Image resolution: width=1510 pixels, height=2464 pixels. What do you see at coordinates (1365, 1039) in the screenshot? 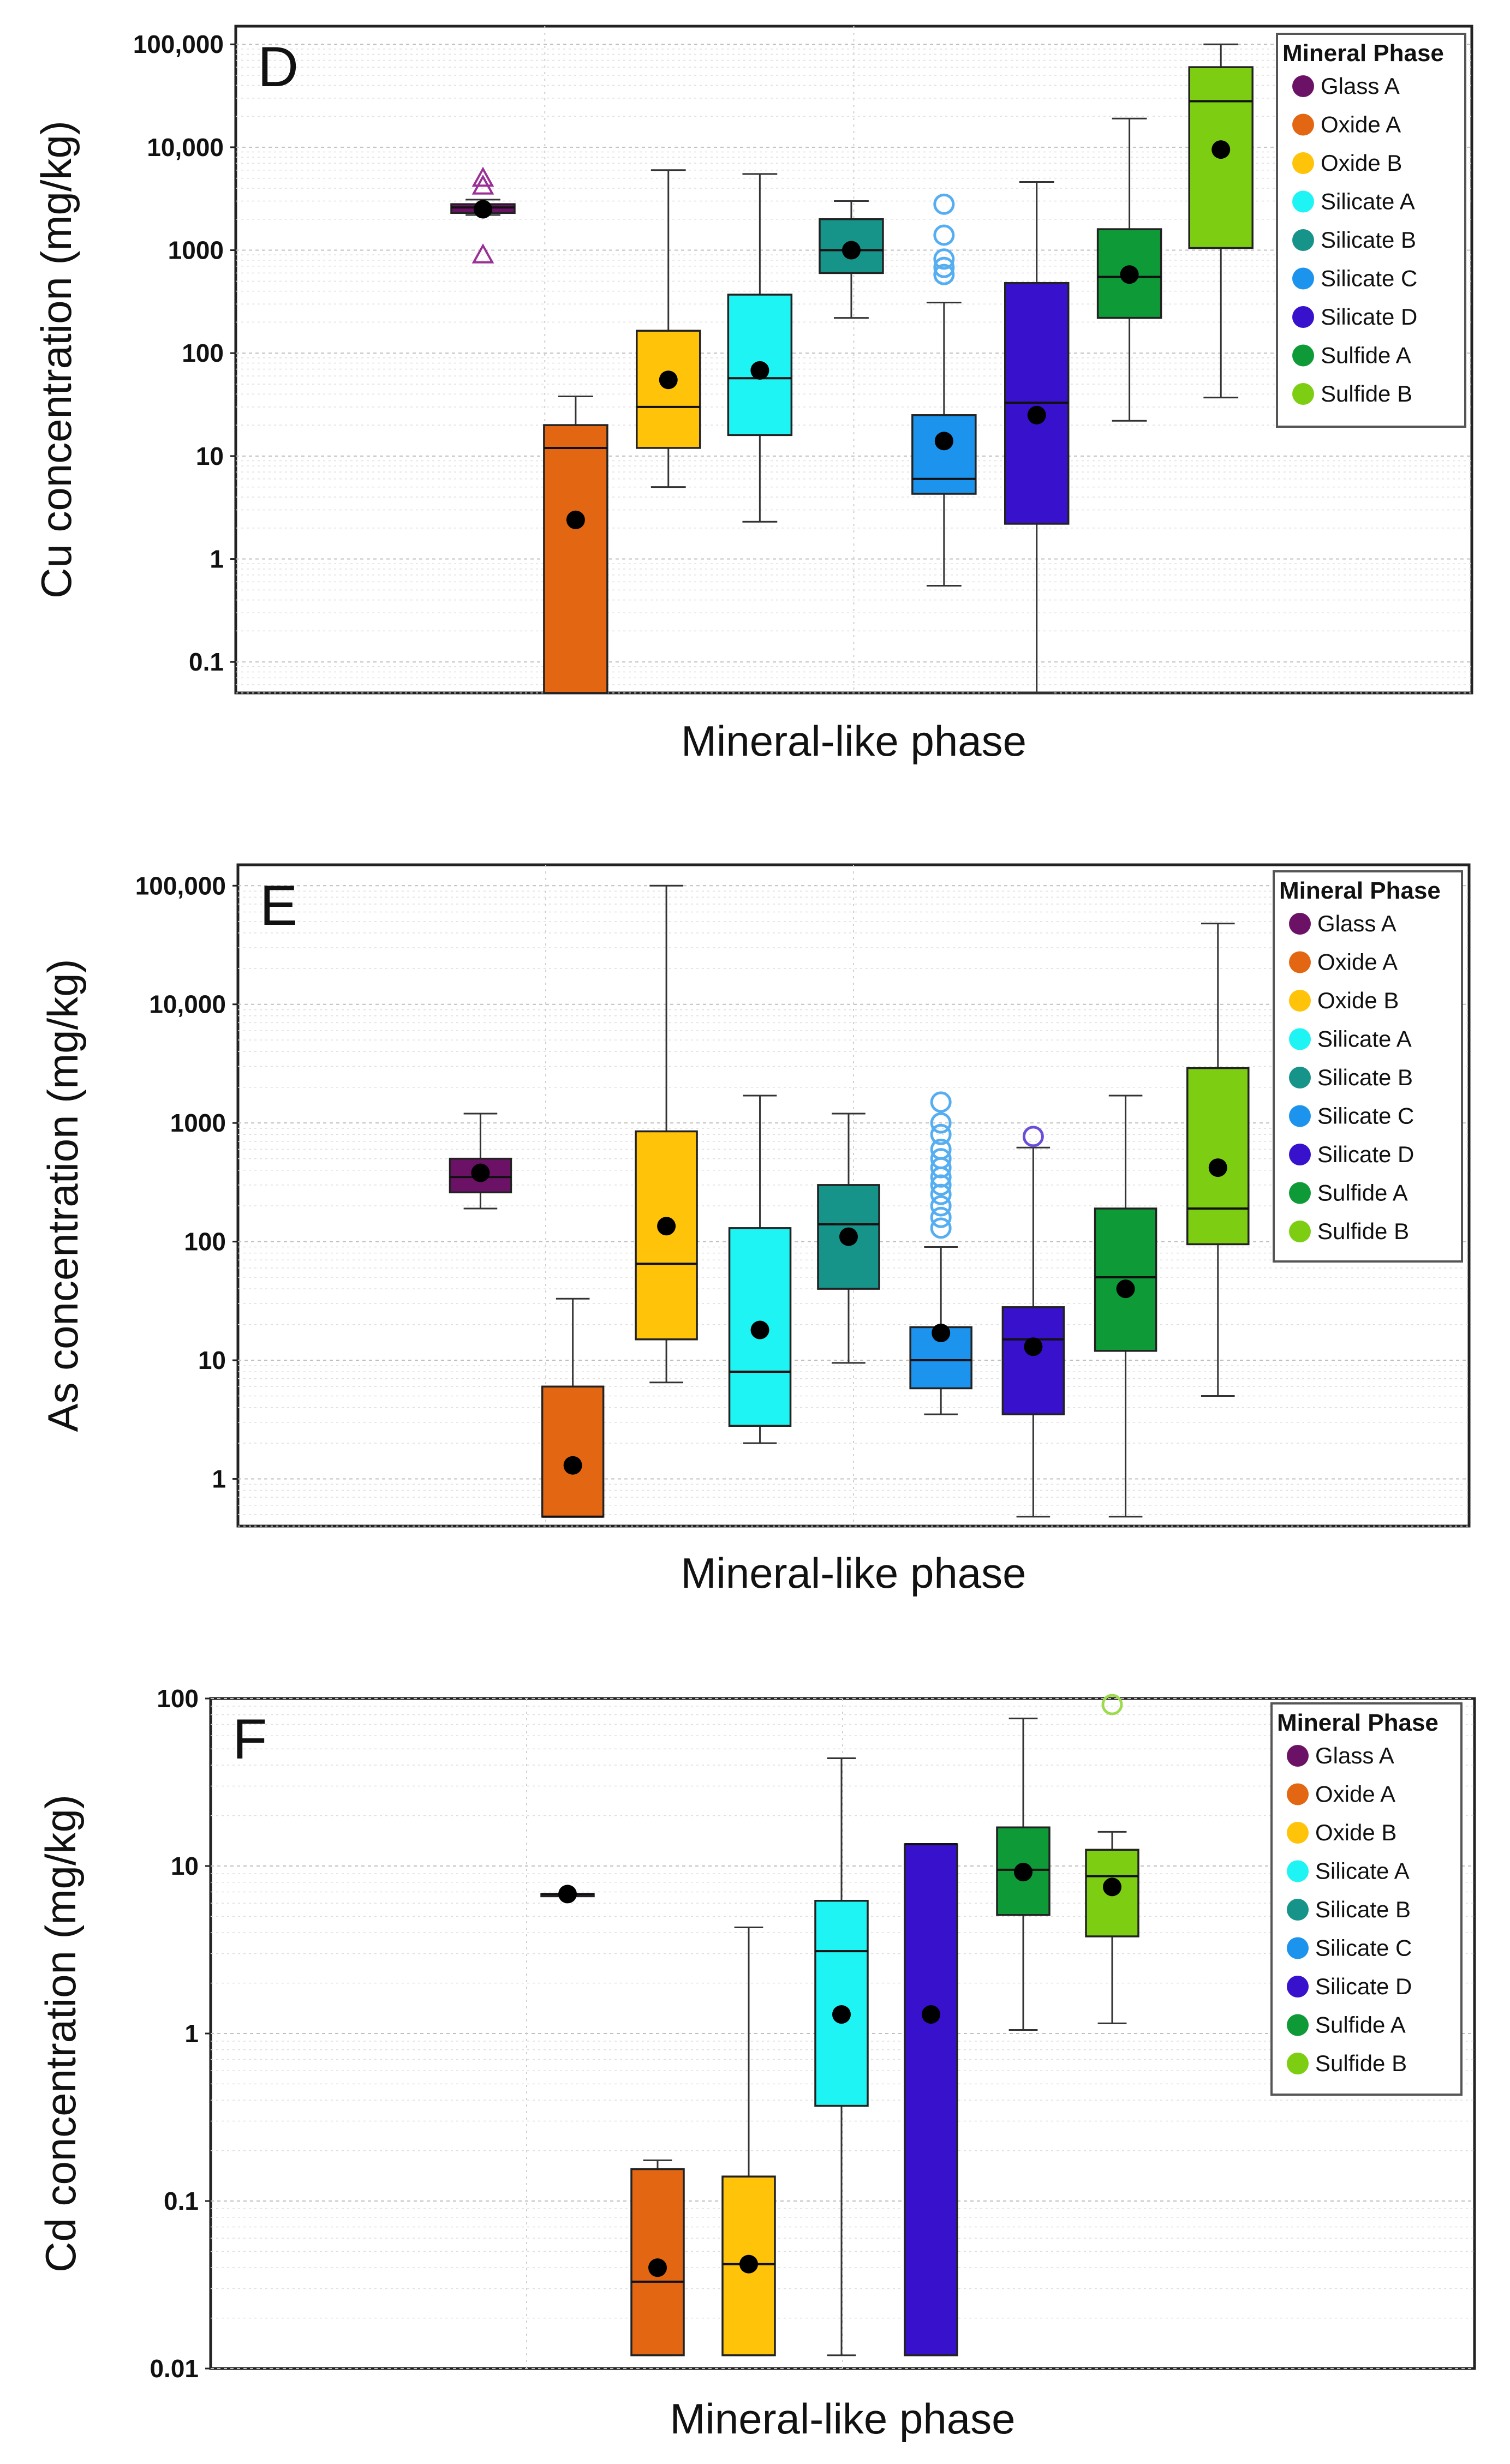
I see `legend-label: Silicate A` at bounding box center [1365, 1039].